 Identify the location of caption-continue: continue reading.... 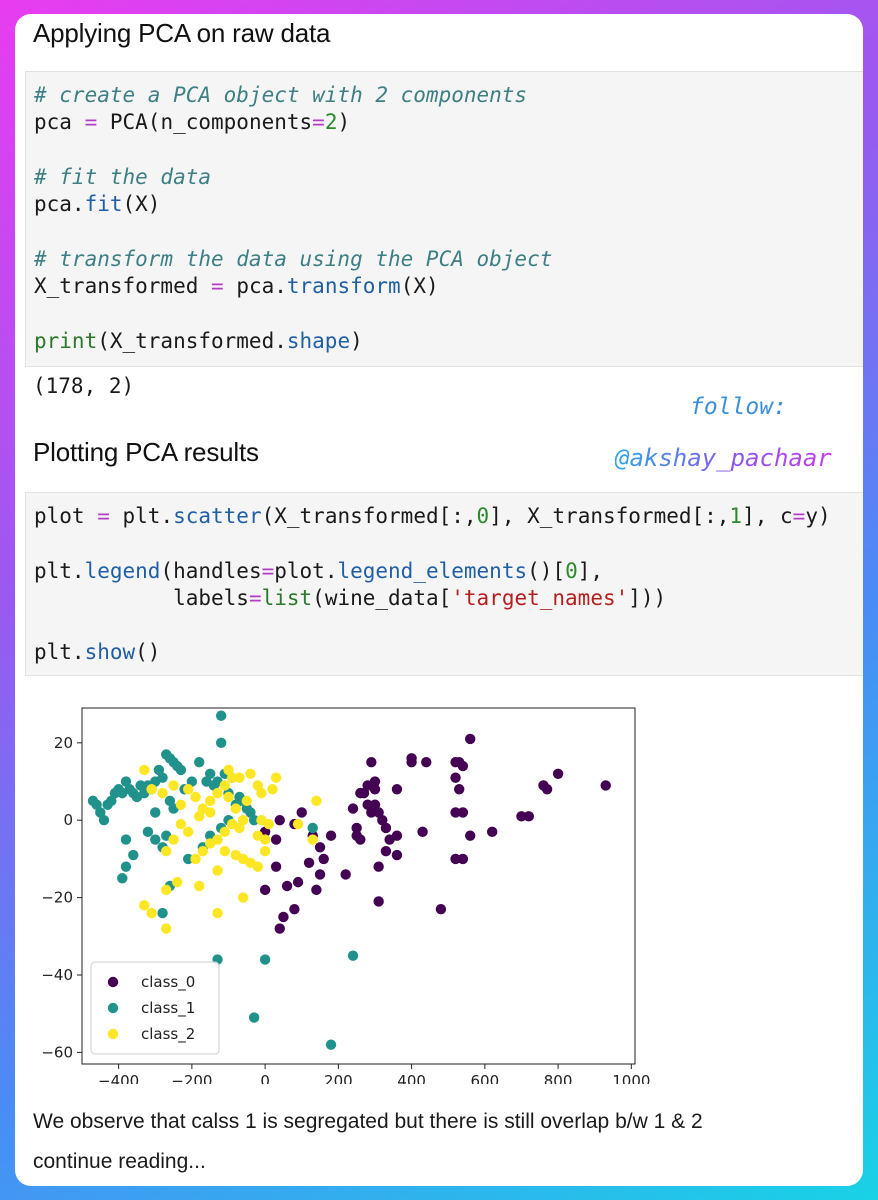
(119, 1161).